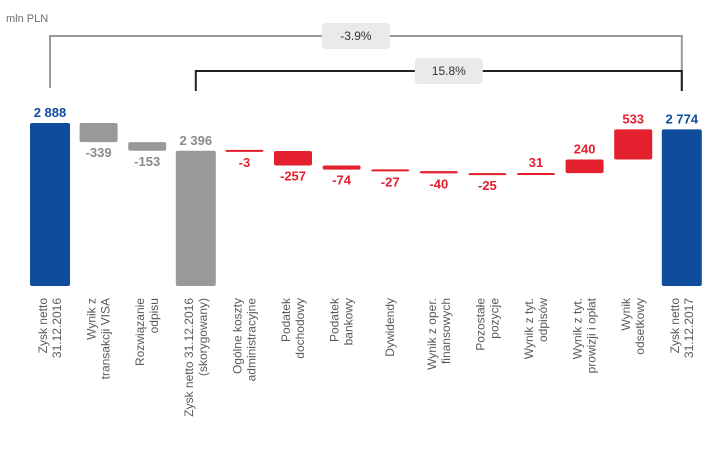  What do you see at coordinates (203, 337) in the screenshot?
I see `category-label-line: (skorygowany)` at bounding box center [203, 337].